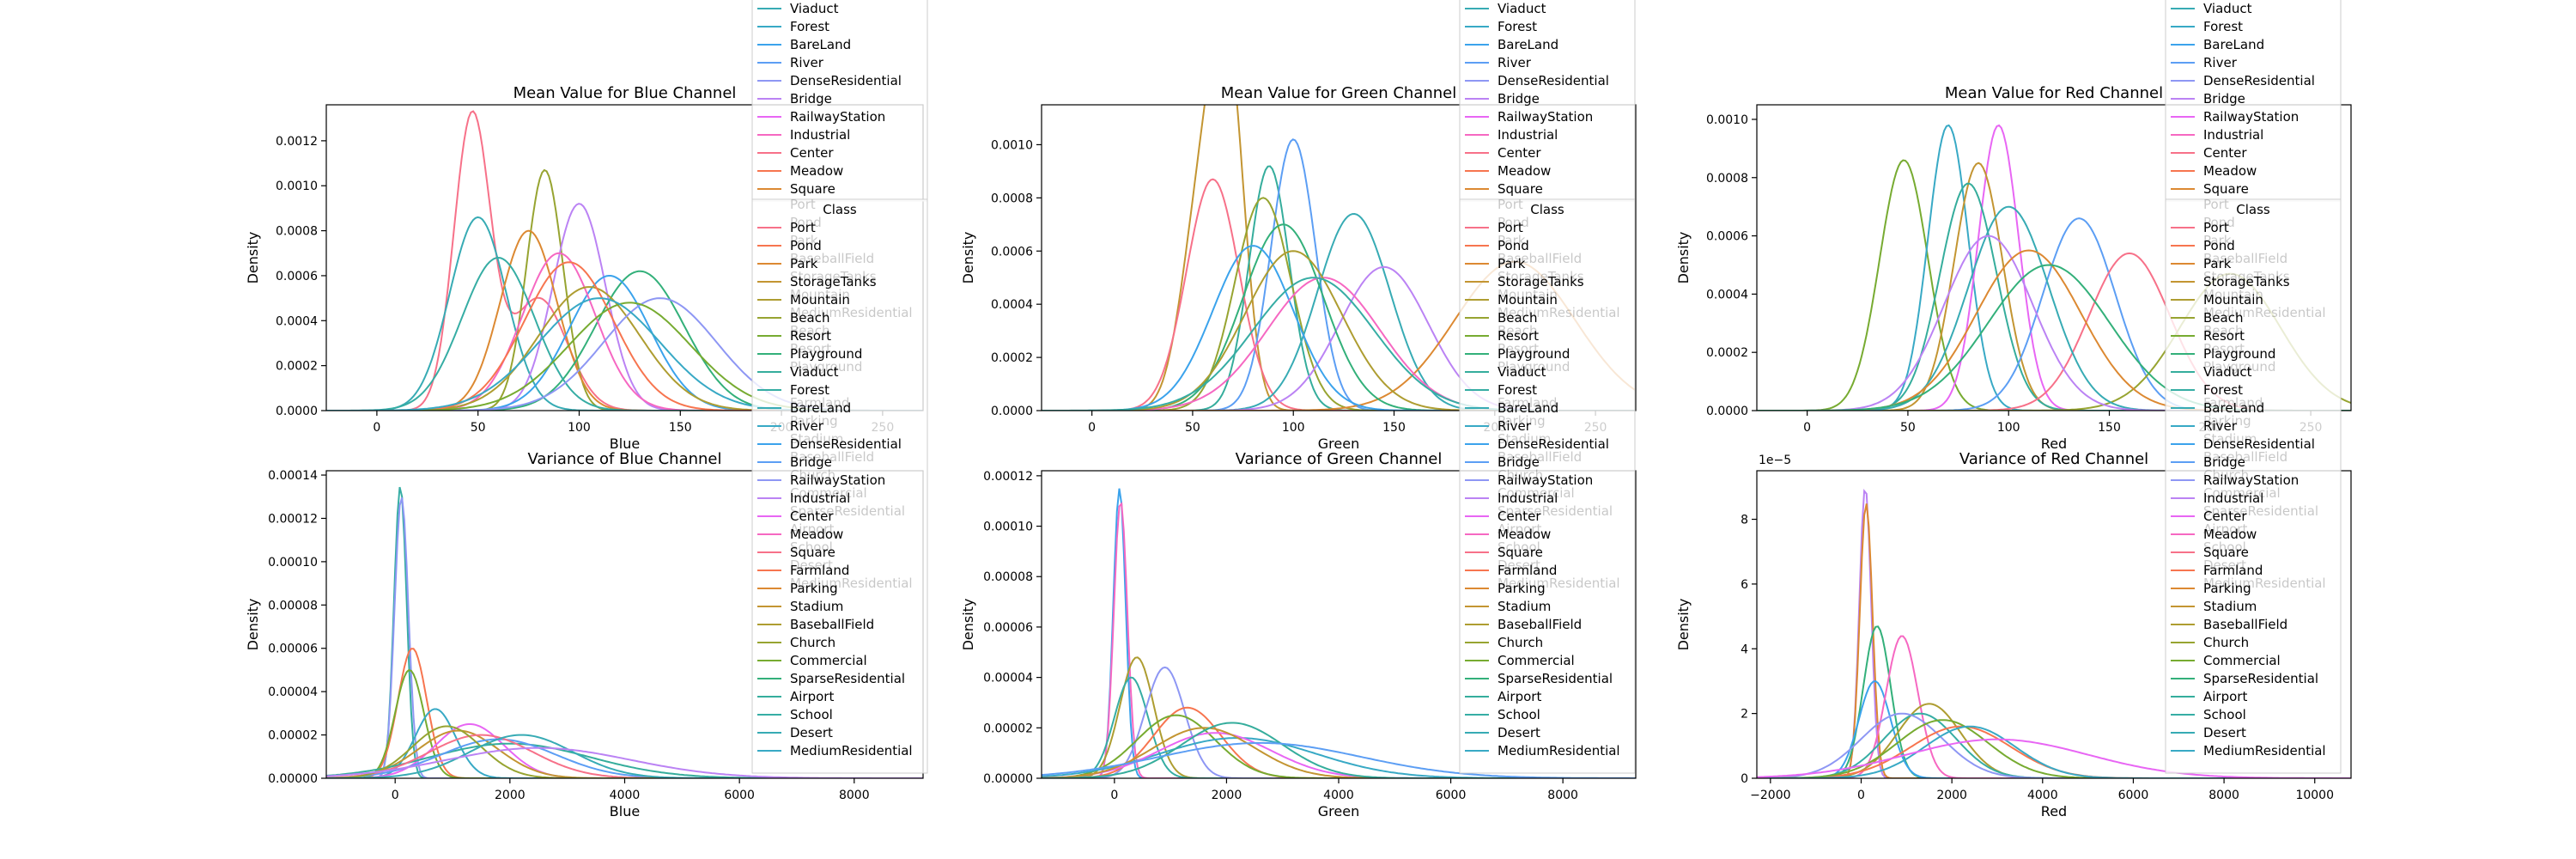  What do you see at coordinates (817, 439) in the screenshot?
I see `legend-faded-entry: Stadium` at bounding box center [817, 439].